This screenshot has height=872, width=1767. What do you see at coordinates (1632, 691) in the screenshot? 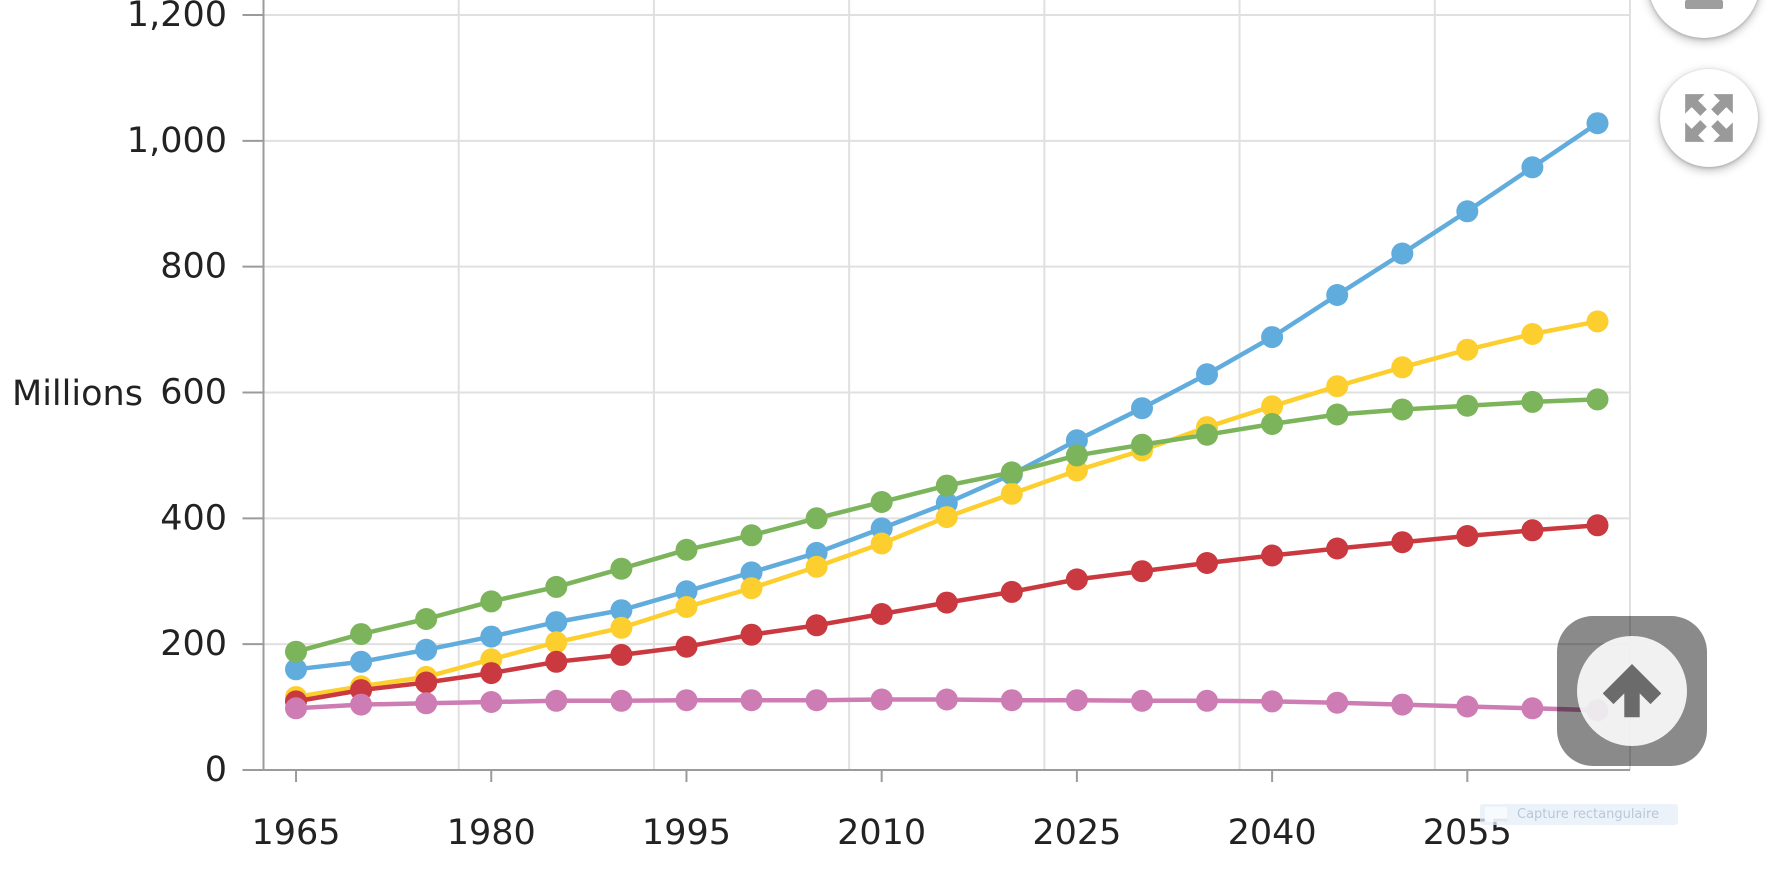
I see `scroll-to-top-button` at bounding box center [1632, 691].